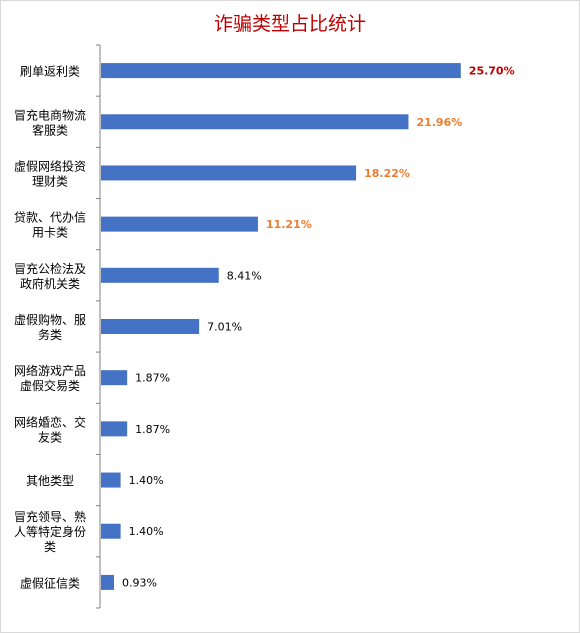 This screenshot has width=580, height=633. Describe the element at coordinates (289, 224) in the screenshot. I see `value-label-3: 11.21%` at that location.